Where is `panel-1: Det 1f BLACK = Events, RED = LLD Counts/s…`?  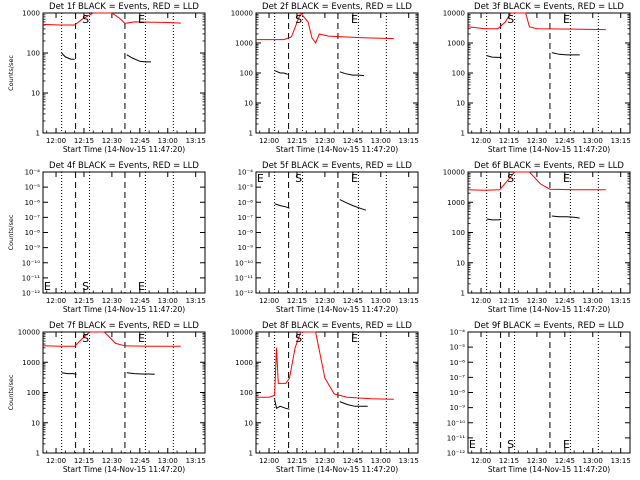
panel-1: Det 1f BLACK = Events, RED = LLD Counts/s… is located at coordinates (106, 78).